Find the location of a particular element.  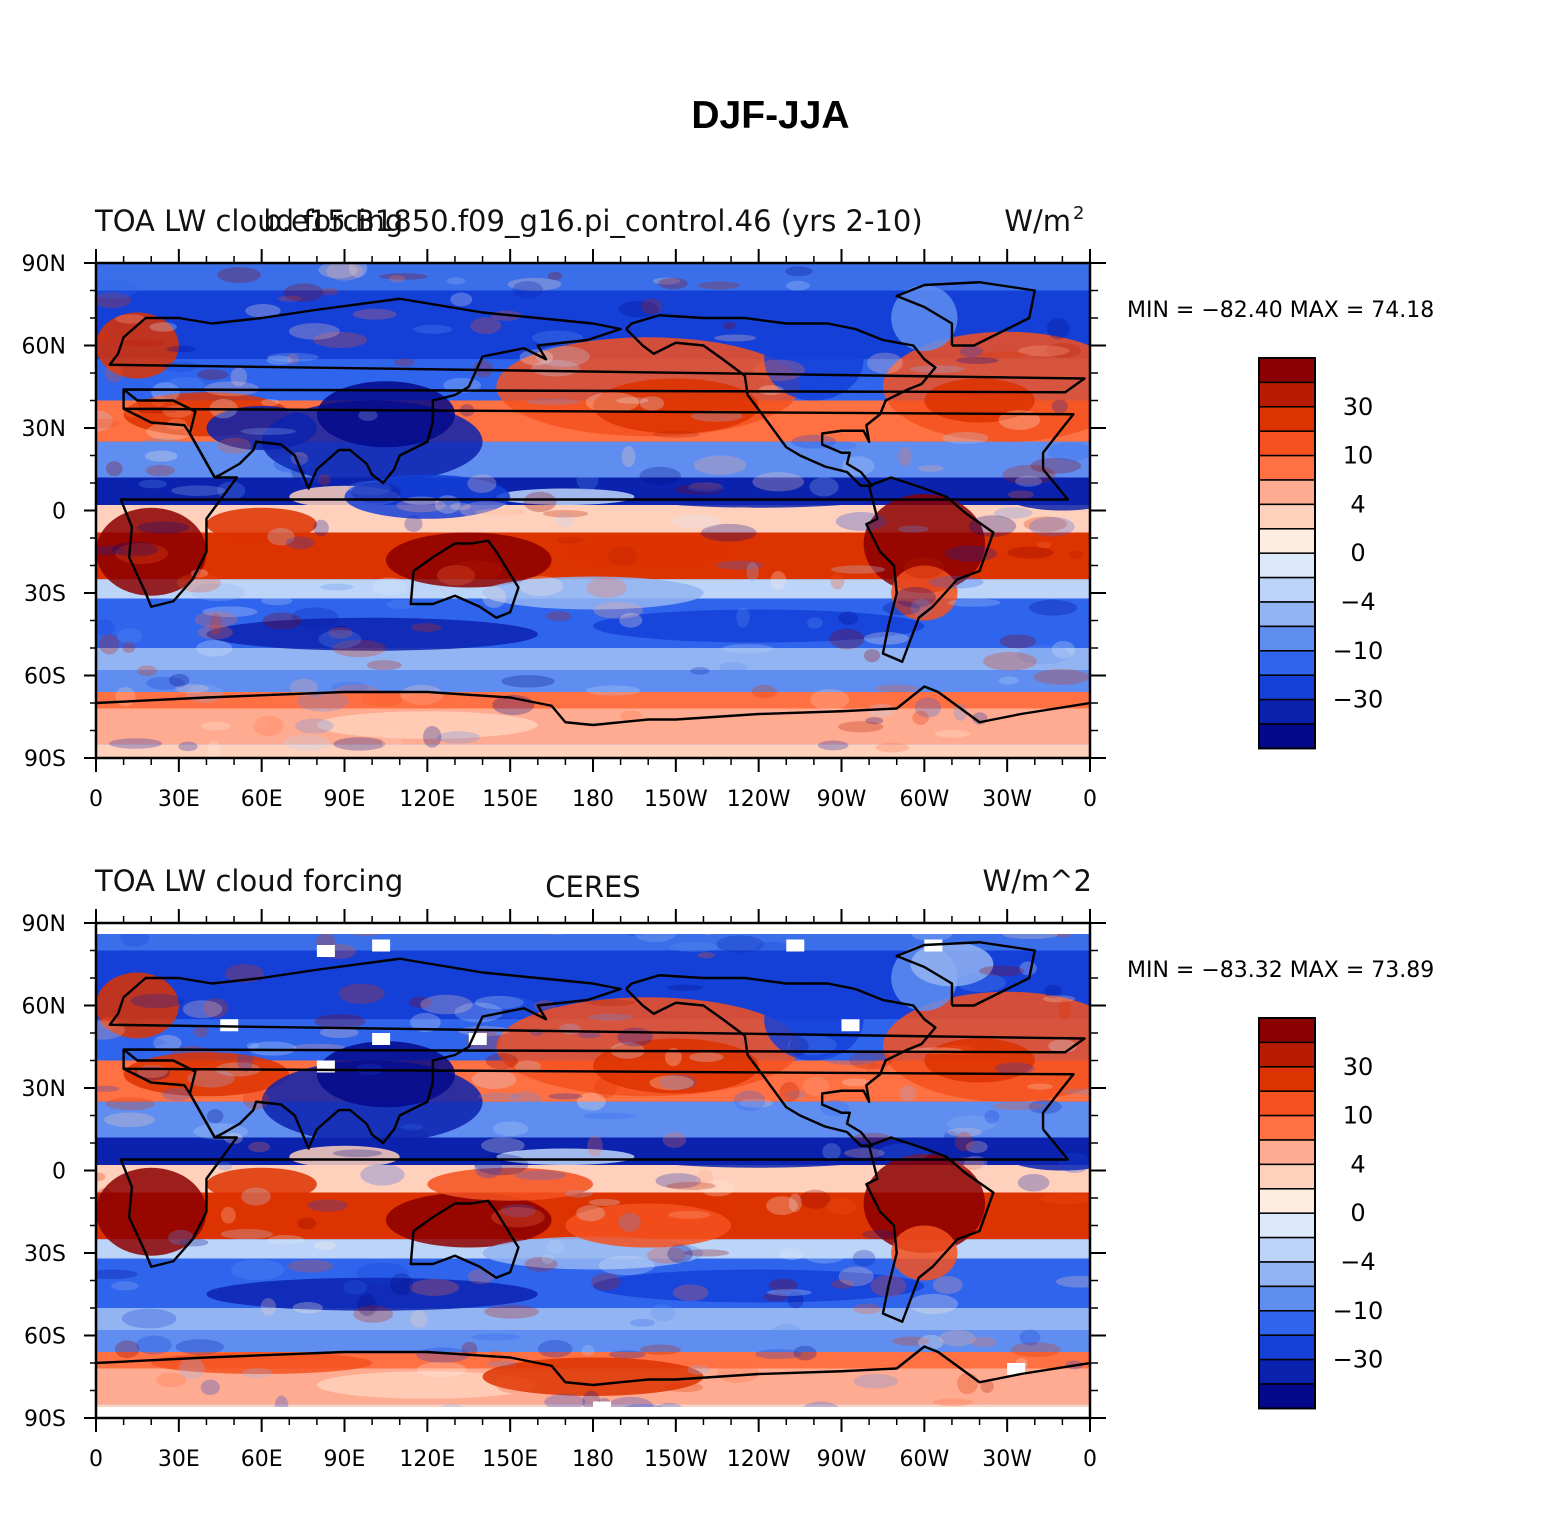

lon-tick-label: 150E is located at coordinates (510, 799).